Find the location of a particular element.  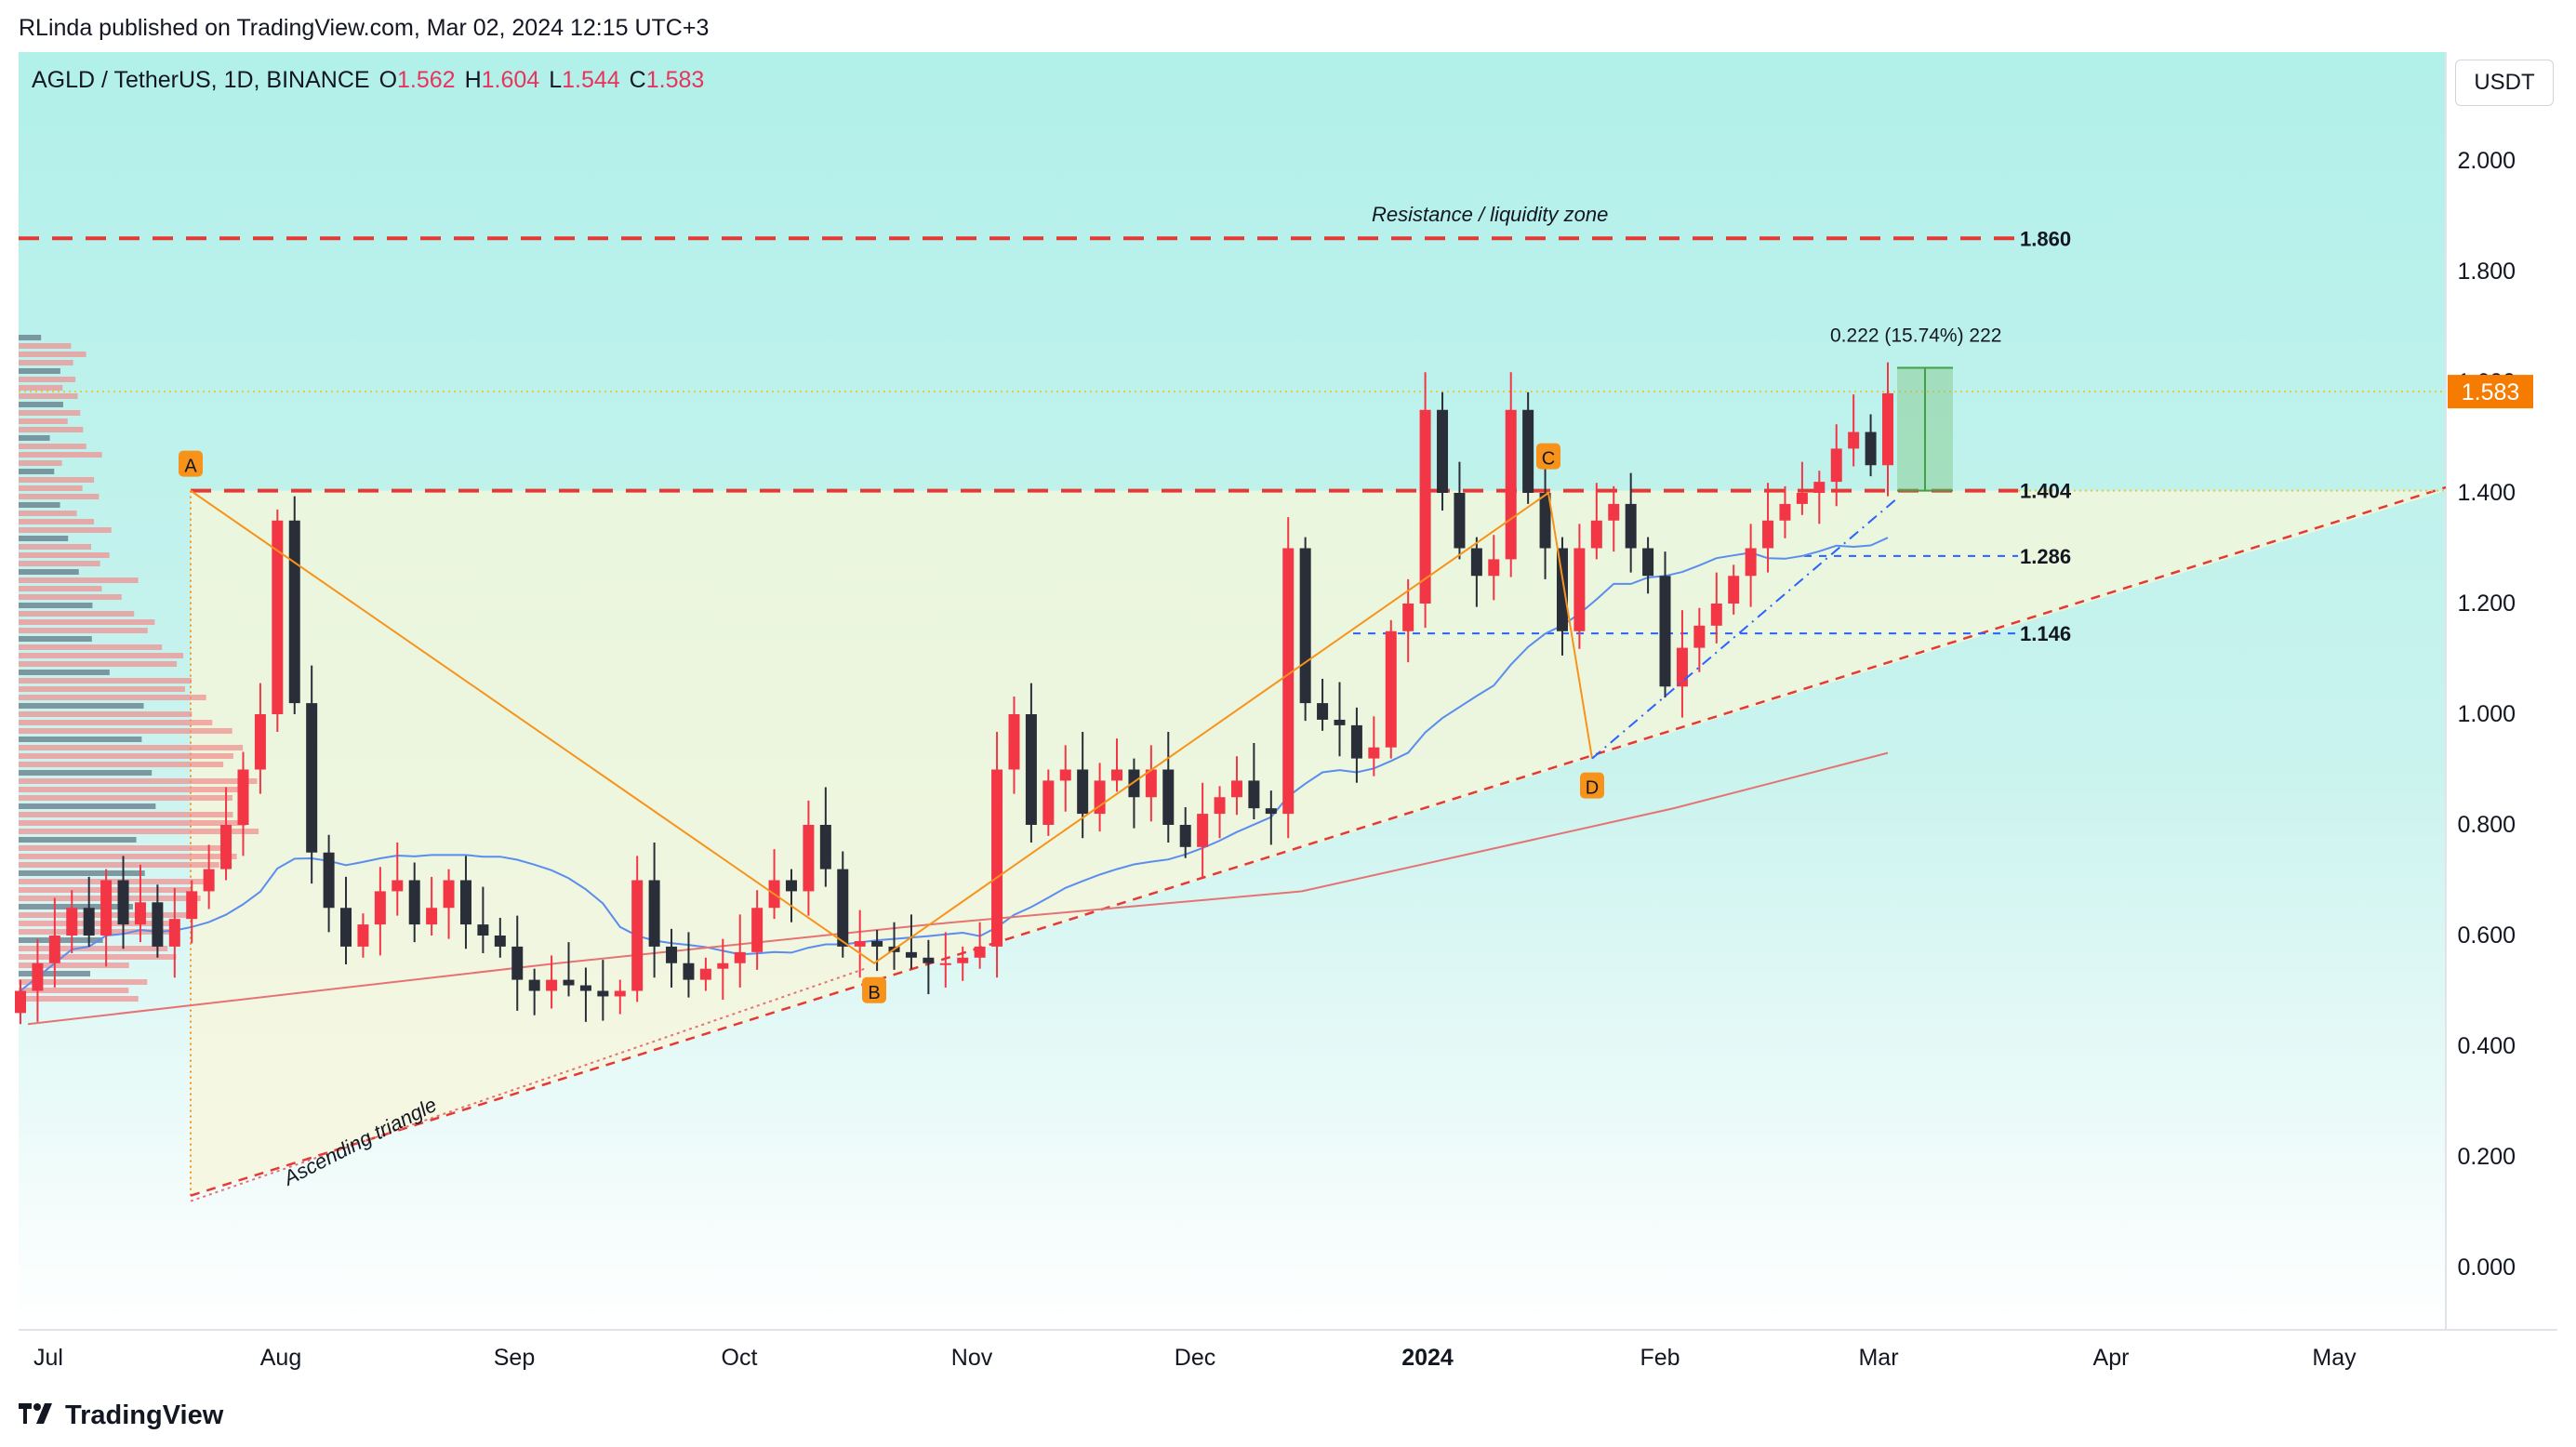

close-value: 1.583 is located at coordinates (675, 80).